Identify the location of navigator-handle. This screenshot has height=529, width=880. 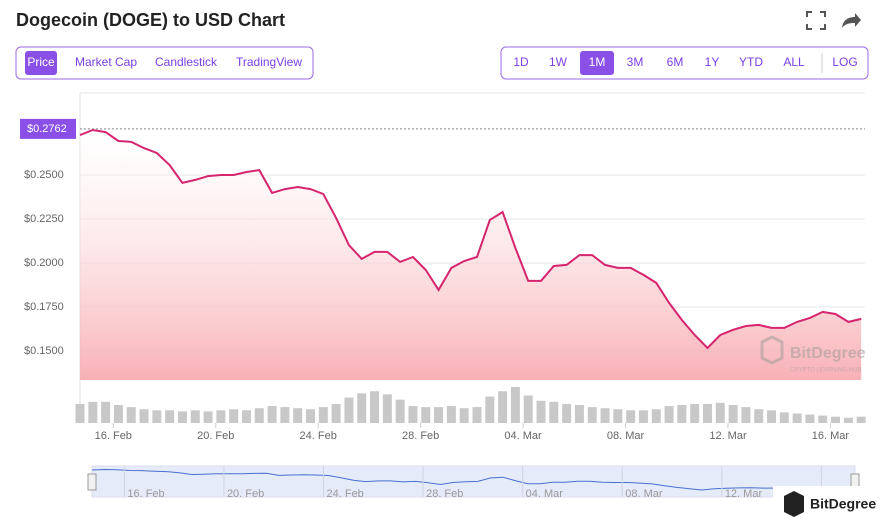
(92, 482).